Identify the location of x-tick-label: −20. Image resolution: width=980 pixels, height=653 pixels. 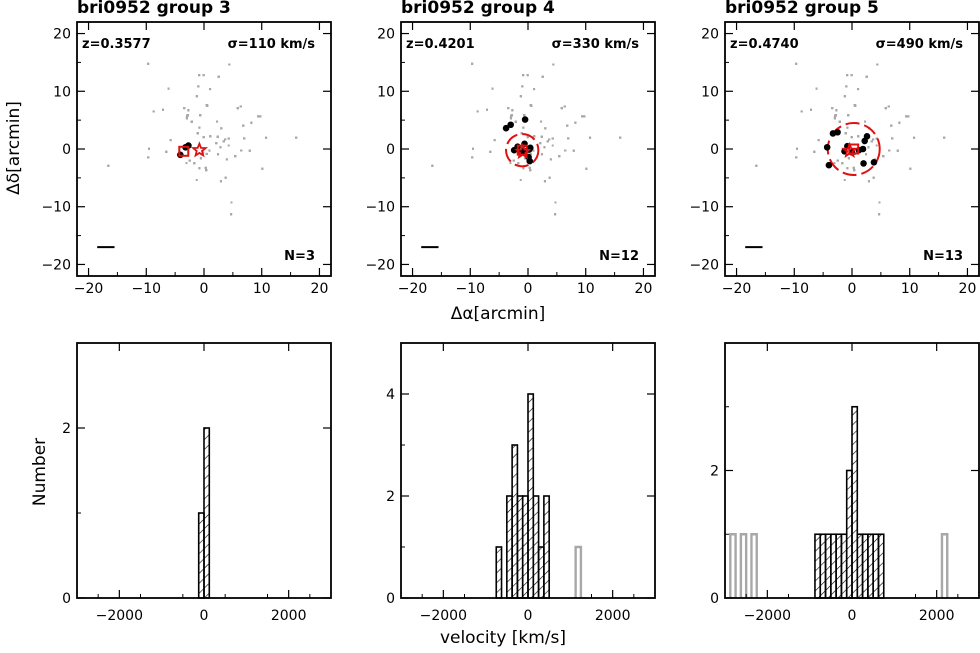
(413, 289).